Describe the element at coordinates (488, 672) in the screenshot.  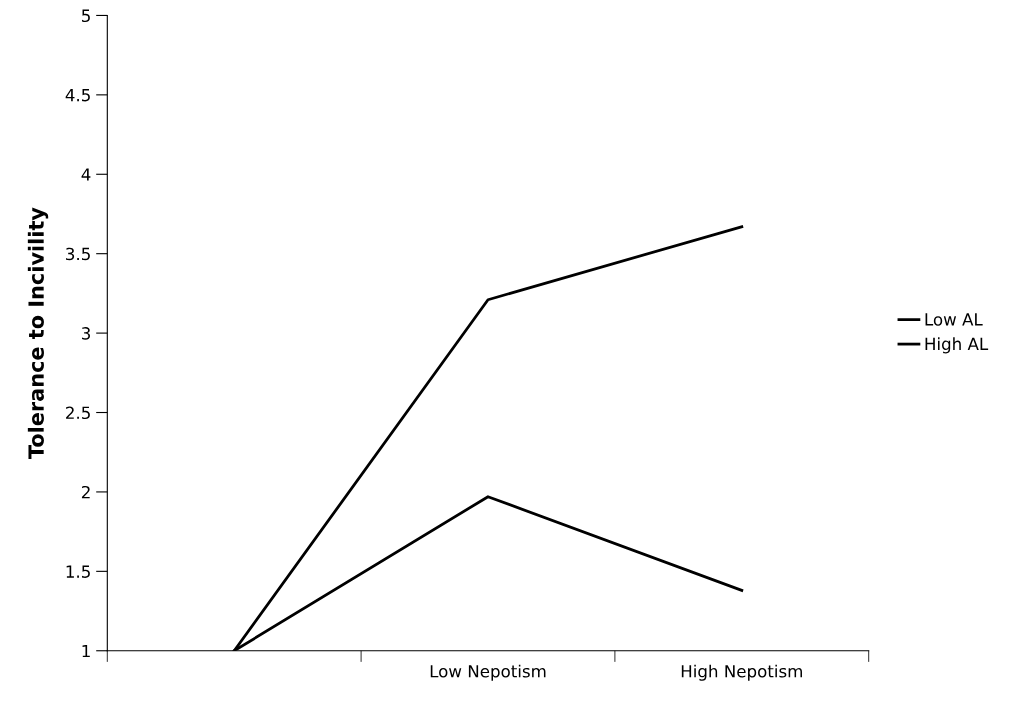
I see `x-tick-label: Low Nepotism` at that location.